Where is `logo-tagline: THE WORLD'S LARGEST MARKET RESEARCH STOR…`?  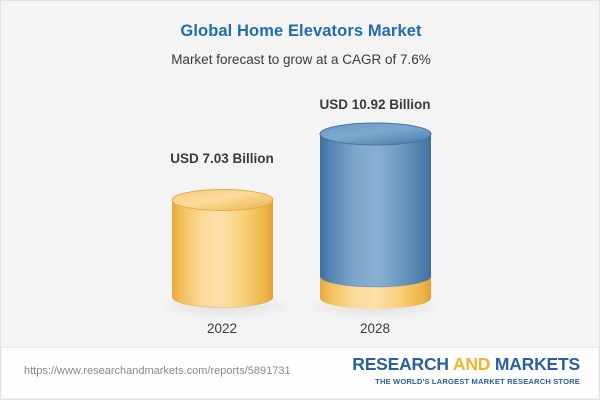
logo-tagline: THE WORLD'S LARGEST MARKET RESEARCH STOR… is located at coordinates (477, 381).